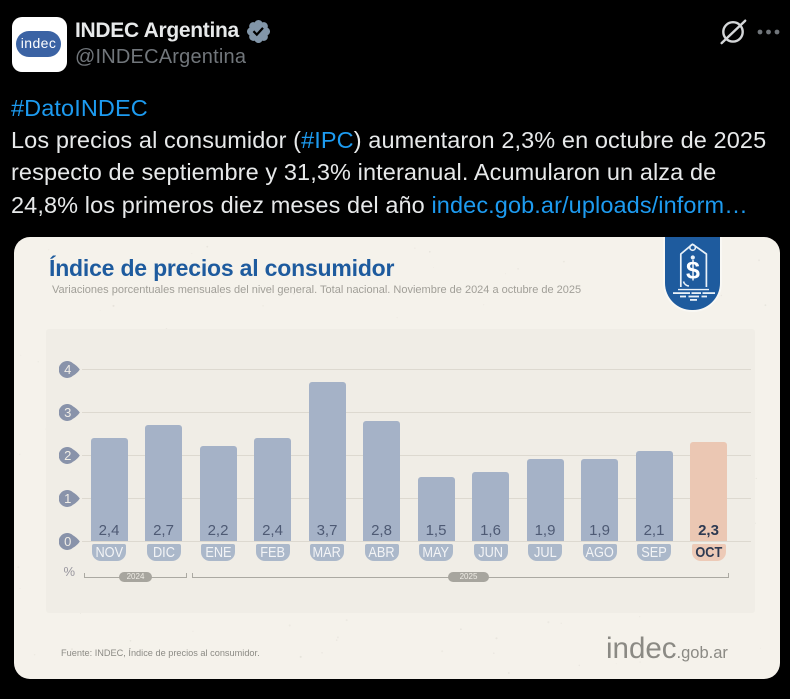 The width and height of the screenshot is (790, 699). What do you see at coordinates (67, 541) in the screenshot?
I see `svg-text: 0` at bounding box center [67, 541].